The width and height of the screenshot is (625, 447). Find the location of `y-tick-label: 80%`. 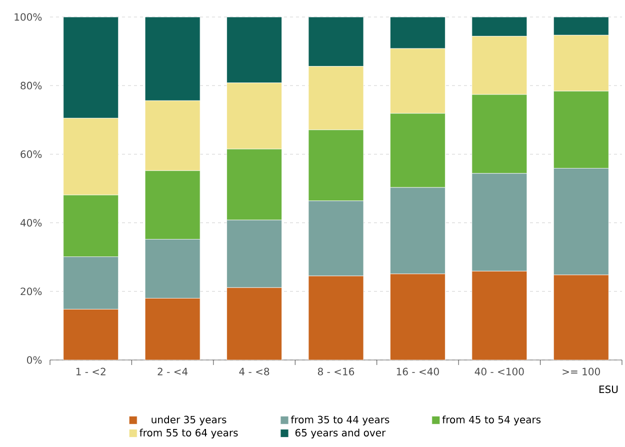

y-tick-label: 80% is located at coordinates (31, 86).